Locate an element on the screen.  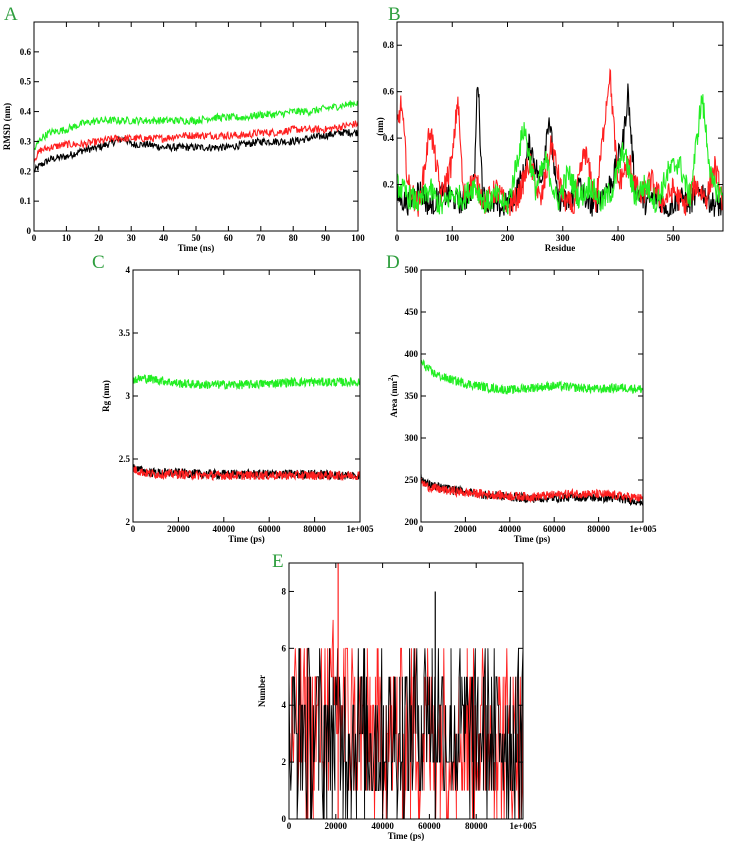
y-tick-label: 6 is located at coordinates (284, 648).